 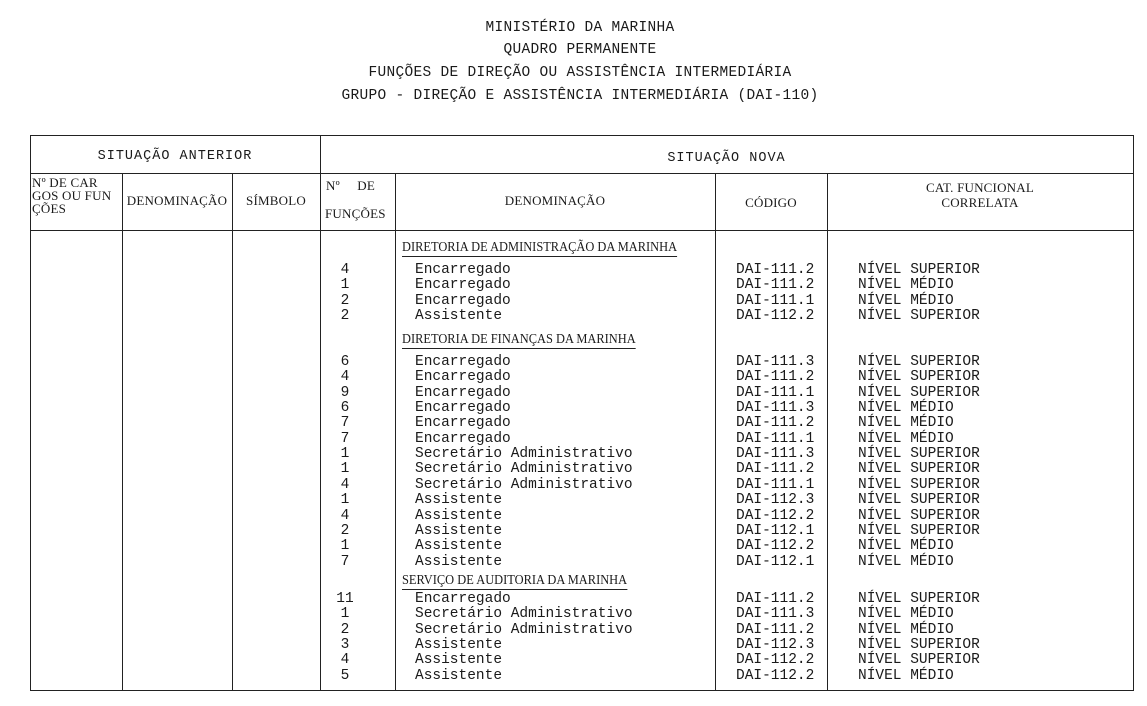 I want to click on header-situacao-anterior: SITUAÇÃO ANTERIOR, so click(x=175, y=156).